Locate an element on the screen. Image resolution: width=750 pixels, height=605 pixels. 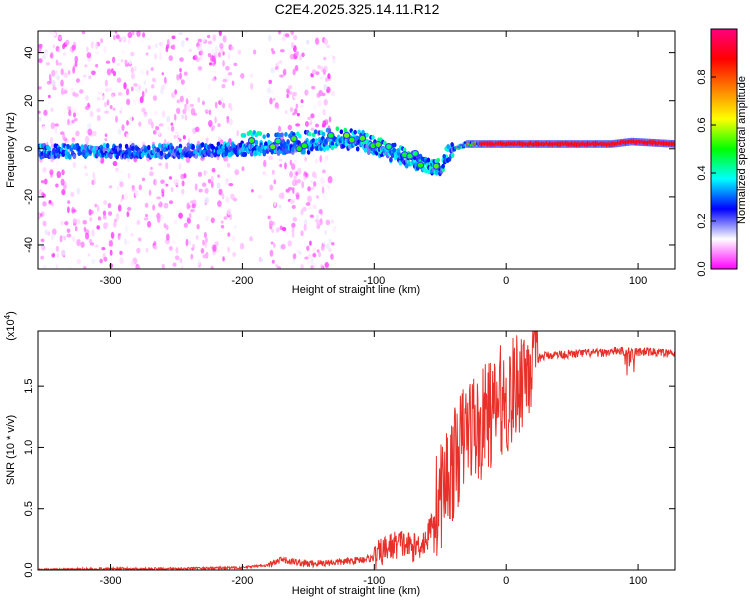
snr-x-ticklabel-0: -300 is located at coordinates (111, 581).